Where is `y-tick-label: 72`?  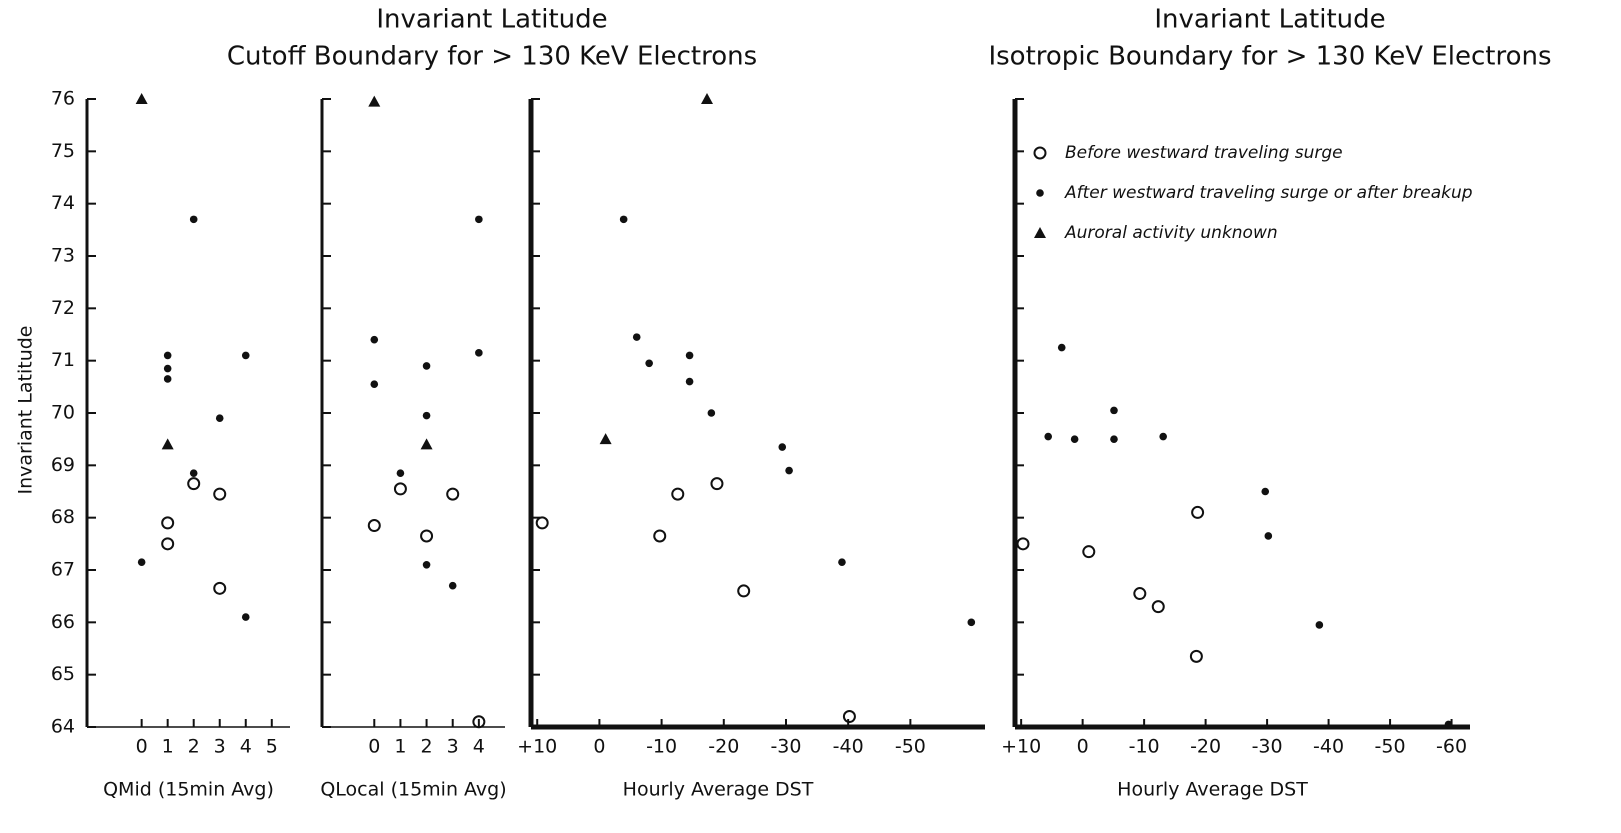
y-tick-label: 72 is located at coordinates (63, 308).